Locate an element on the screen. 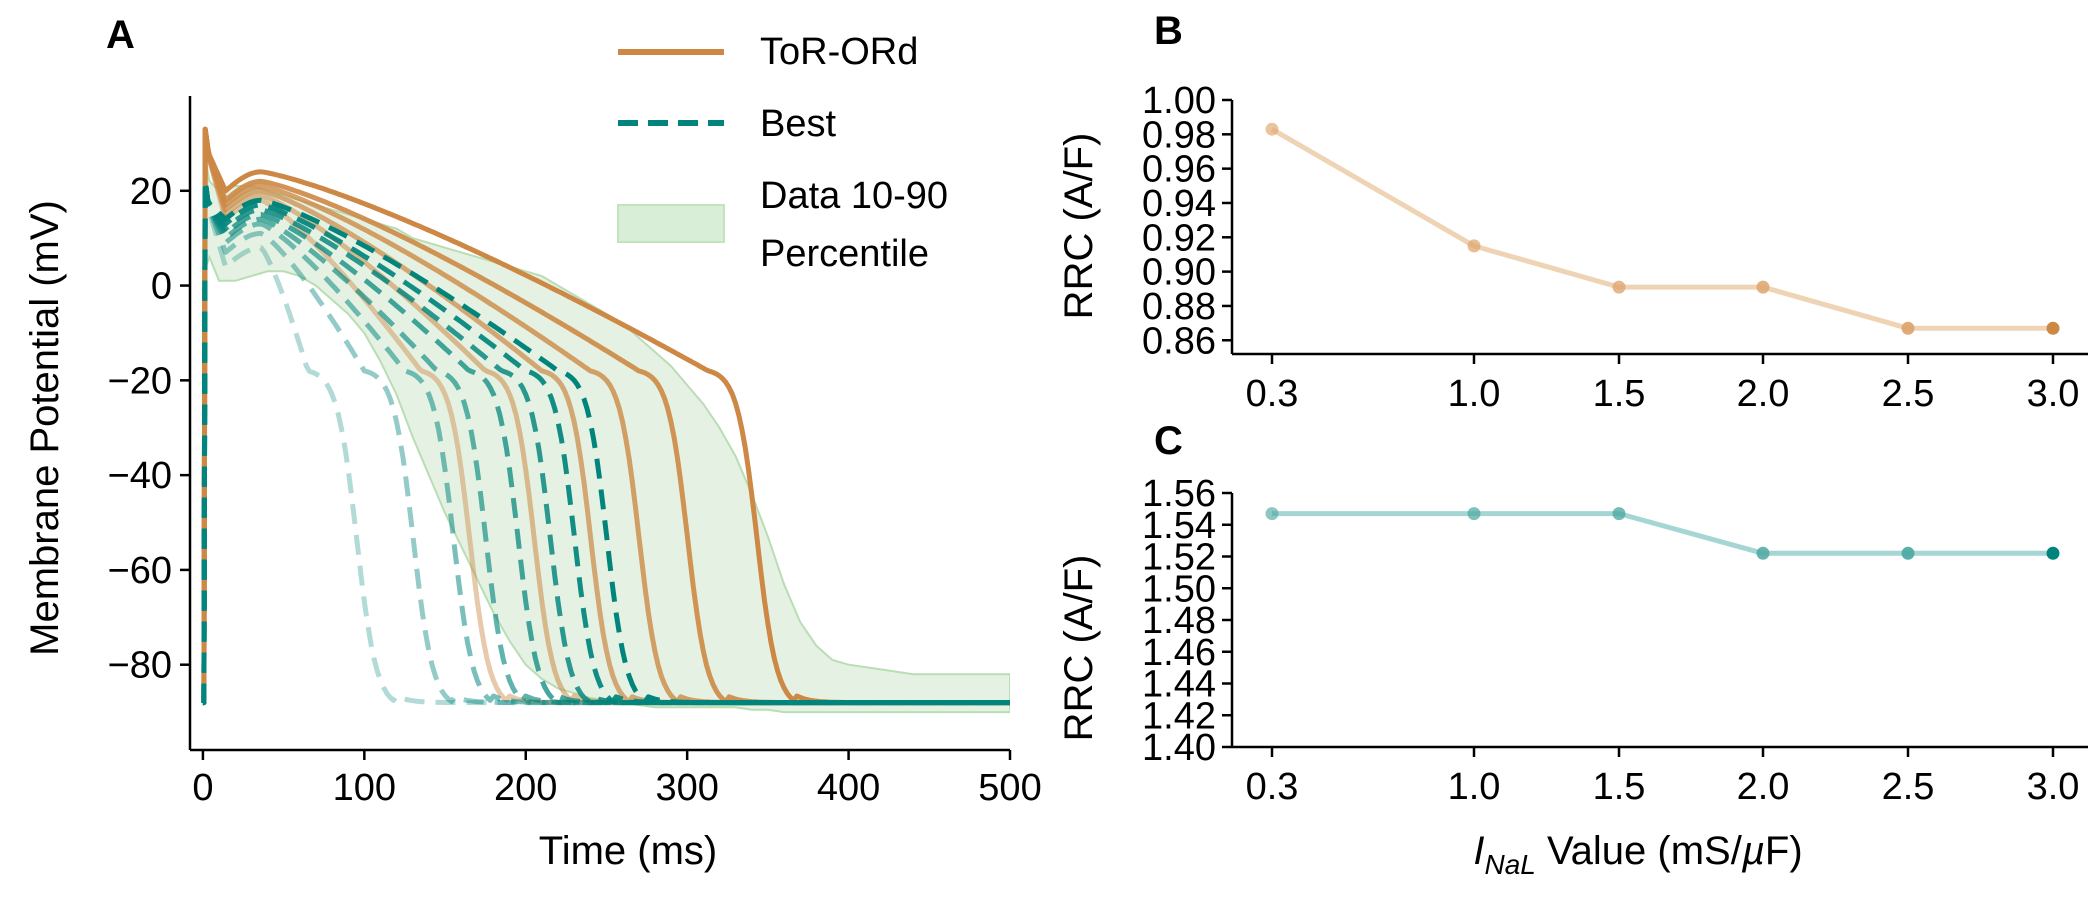  rrc-series-b is located at coordinates (1662, 228).